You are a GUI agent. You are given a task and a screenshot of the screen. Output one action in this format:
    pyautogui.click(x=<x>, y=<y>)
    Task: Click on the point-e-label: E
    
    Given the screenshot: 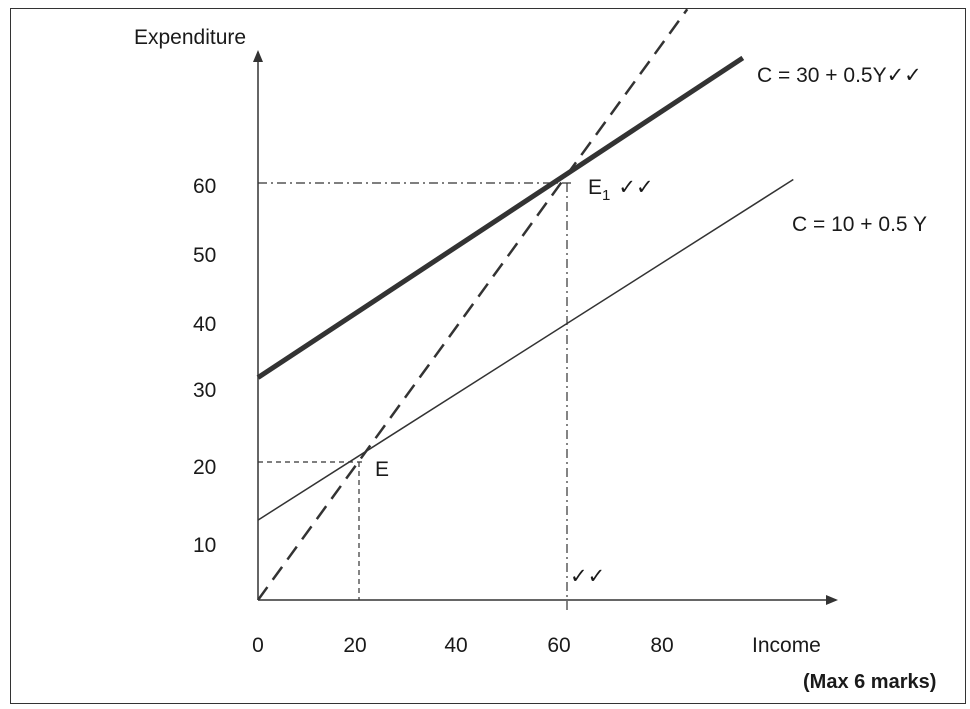 What is the action you would take?
    pyautogui.click(x=382, y=469)
    